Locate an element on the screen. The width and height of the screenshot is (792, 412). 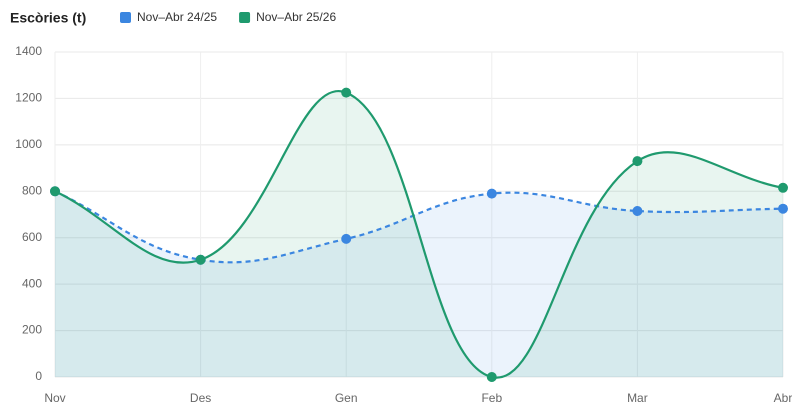
y-tick-label: 1200 is located at coordinates (28, 98).